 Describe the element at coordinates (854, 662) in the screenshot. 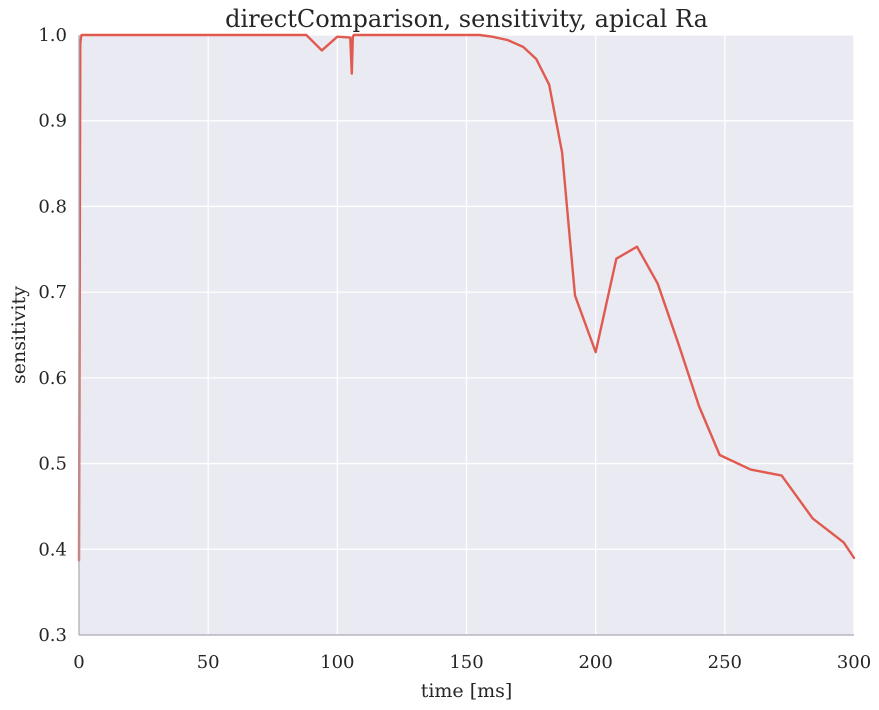

I see `x-tick-label: 300` at that location.